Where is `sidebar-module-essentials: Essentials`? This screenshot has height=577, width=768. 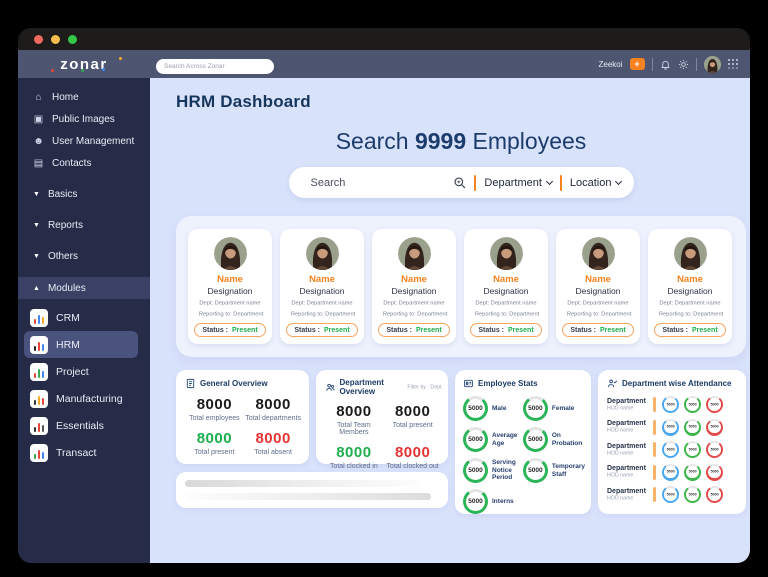 sidebar-module-essentials: Essentials is located at coordinates (81, 425).